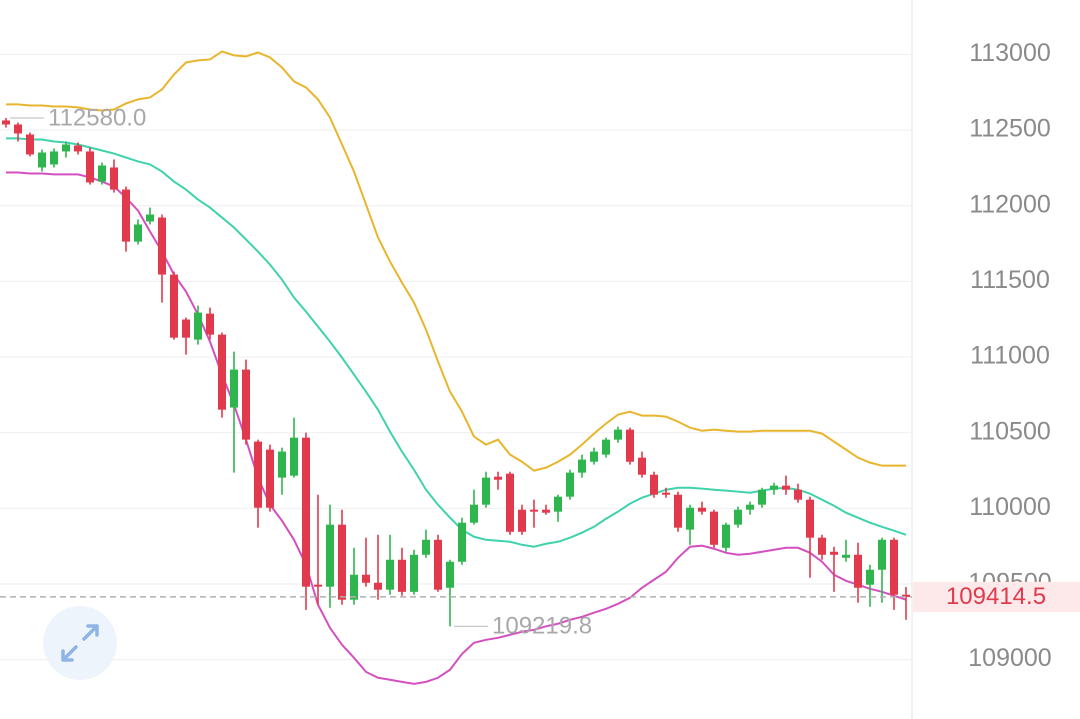  Describe the element at coordinates (1010, 356) in the screenshot. I see `y-tick-label: 111000` at that location.